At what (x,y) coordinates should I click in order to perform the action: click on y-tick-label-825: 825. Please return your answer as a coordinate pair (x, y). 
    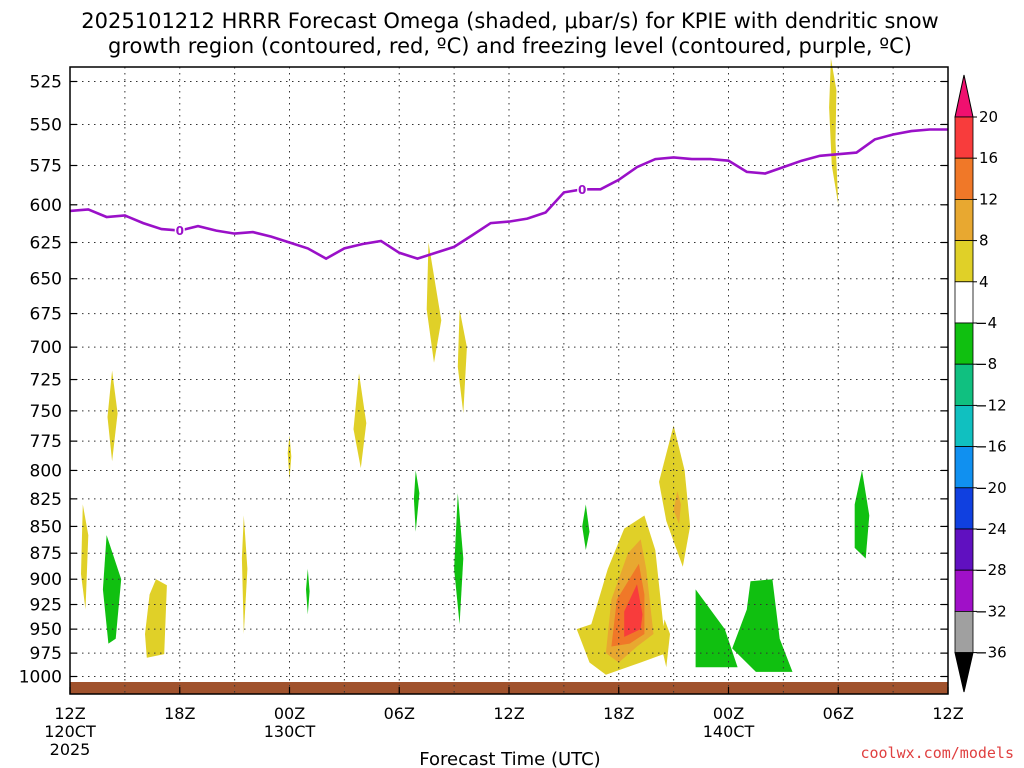
    Looking at the image, I should click on (46, 500).